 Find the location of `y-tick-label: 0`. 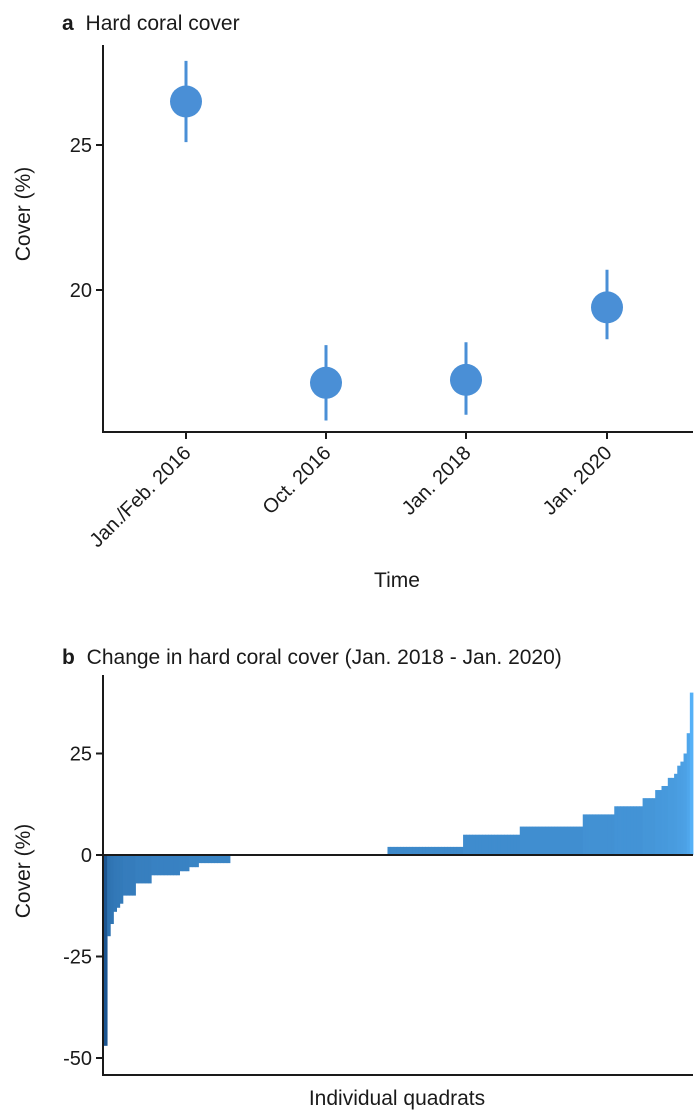

y-tick-label: 0 is located at coordinates (86, 856).